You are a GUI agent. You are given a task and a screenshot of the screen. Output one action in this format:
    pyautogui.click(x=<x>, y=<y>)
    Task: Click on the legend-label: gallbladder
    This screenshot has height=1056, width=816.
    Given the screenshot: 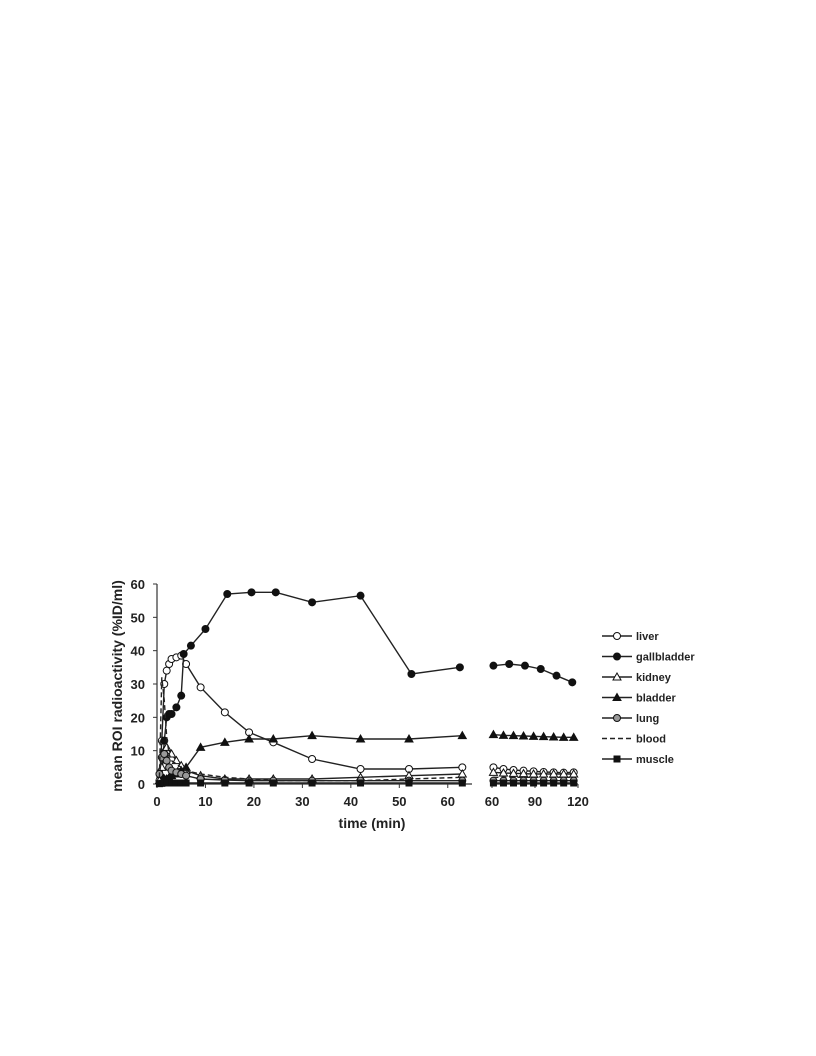 What is the action you would take?
    pyautogui.click(x=665, y=658)
    